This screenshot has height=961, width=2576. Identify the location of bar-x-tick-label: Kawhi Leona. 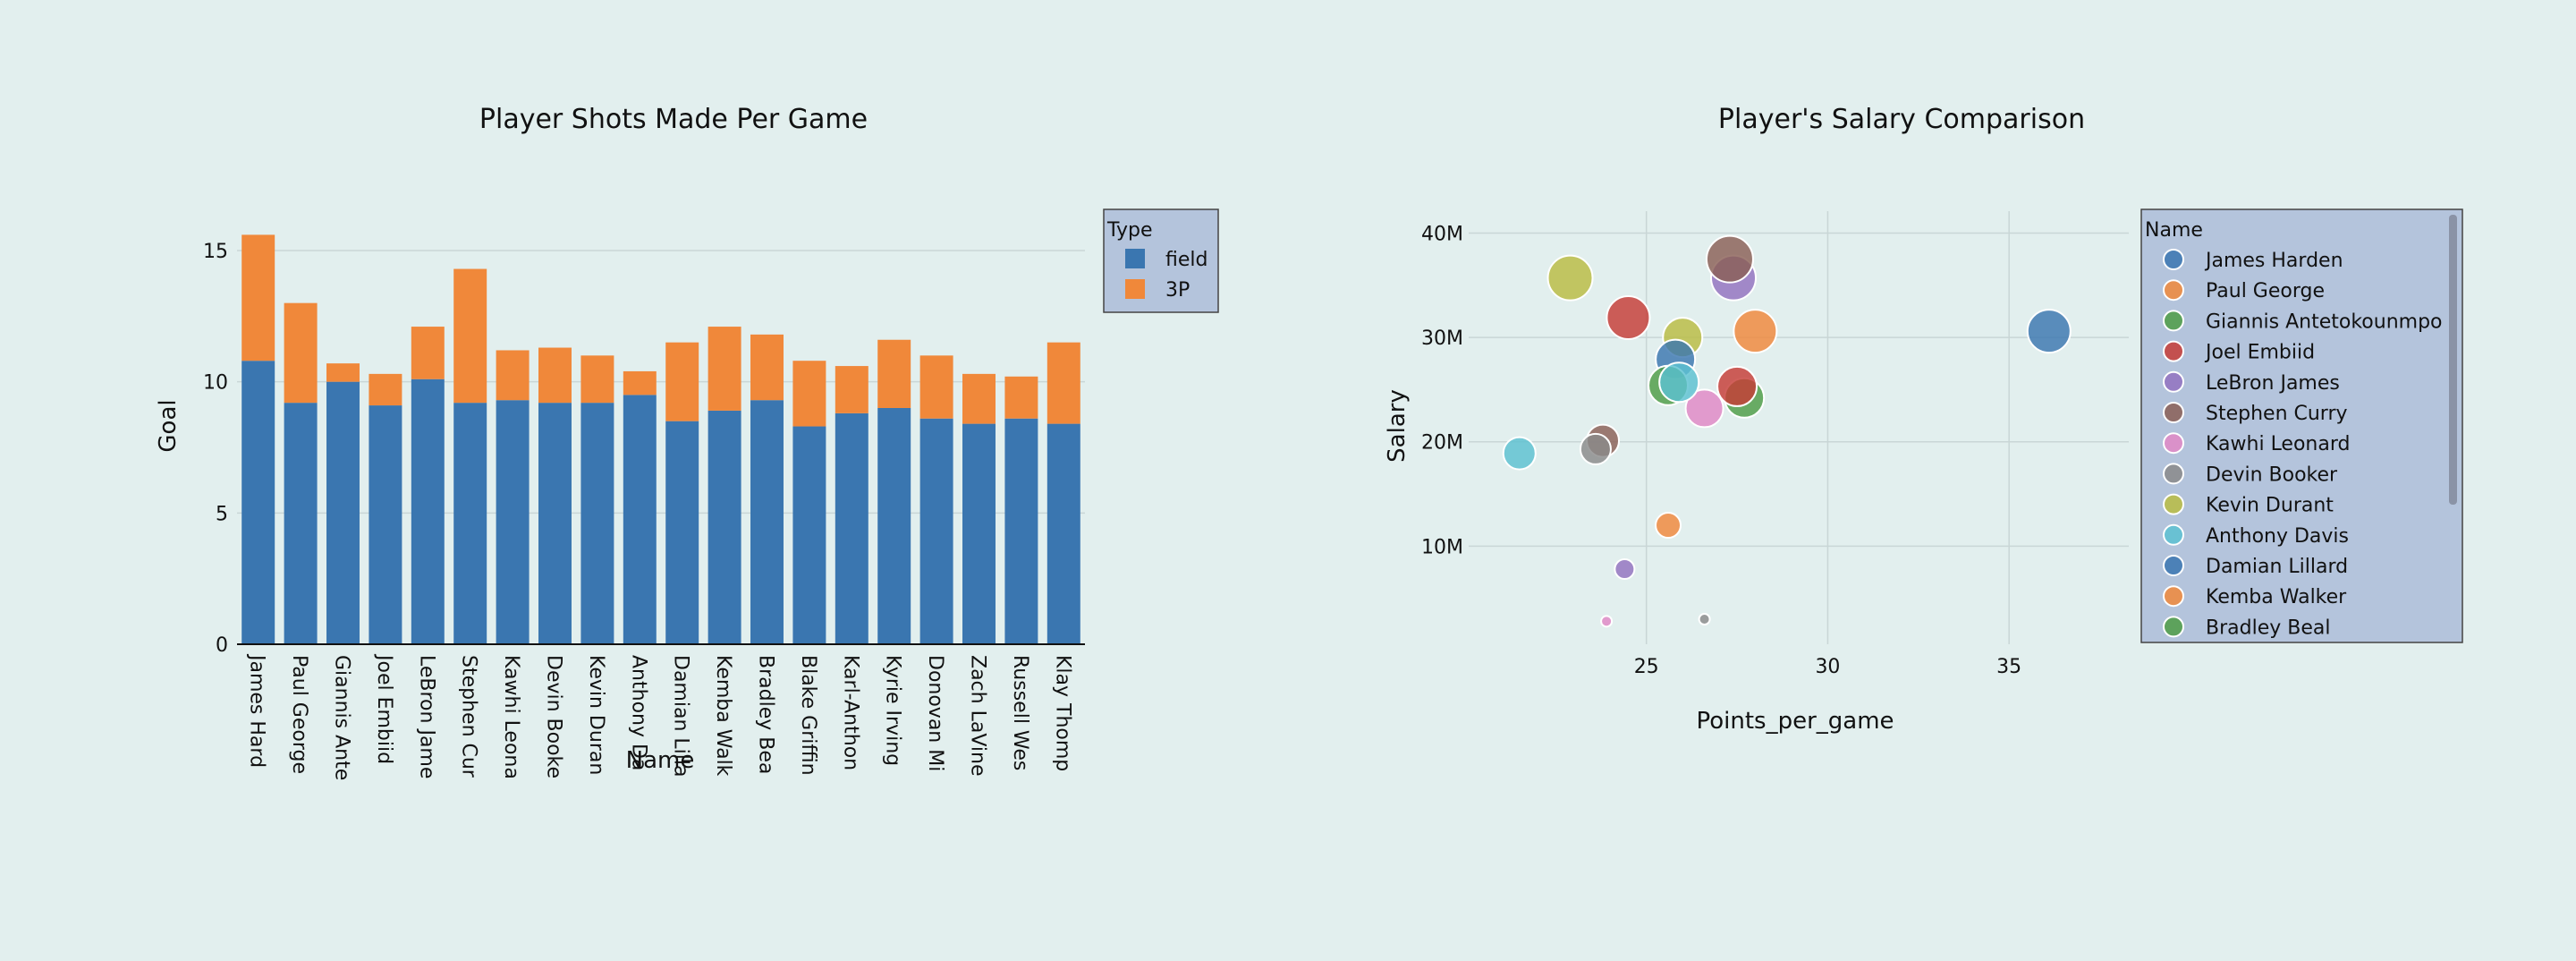
(511, 717).